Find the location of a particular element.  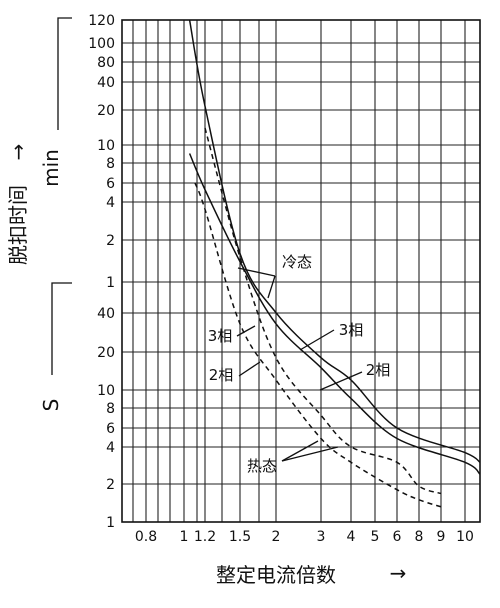

y-tick-label-min: 40 is located at coordinates (106, 83).